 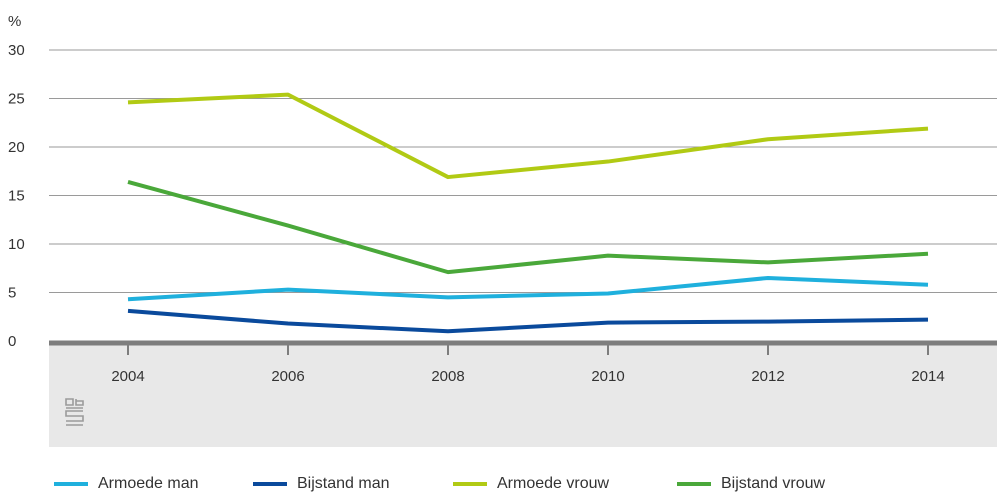 What do you see at coordinates (447, 376) in the screenshot?
I see `x-tick-label: 2008` at bounding box center [447, 376].